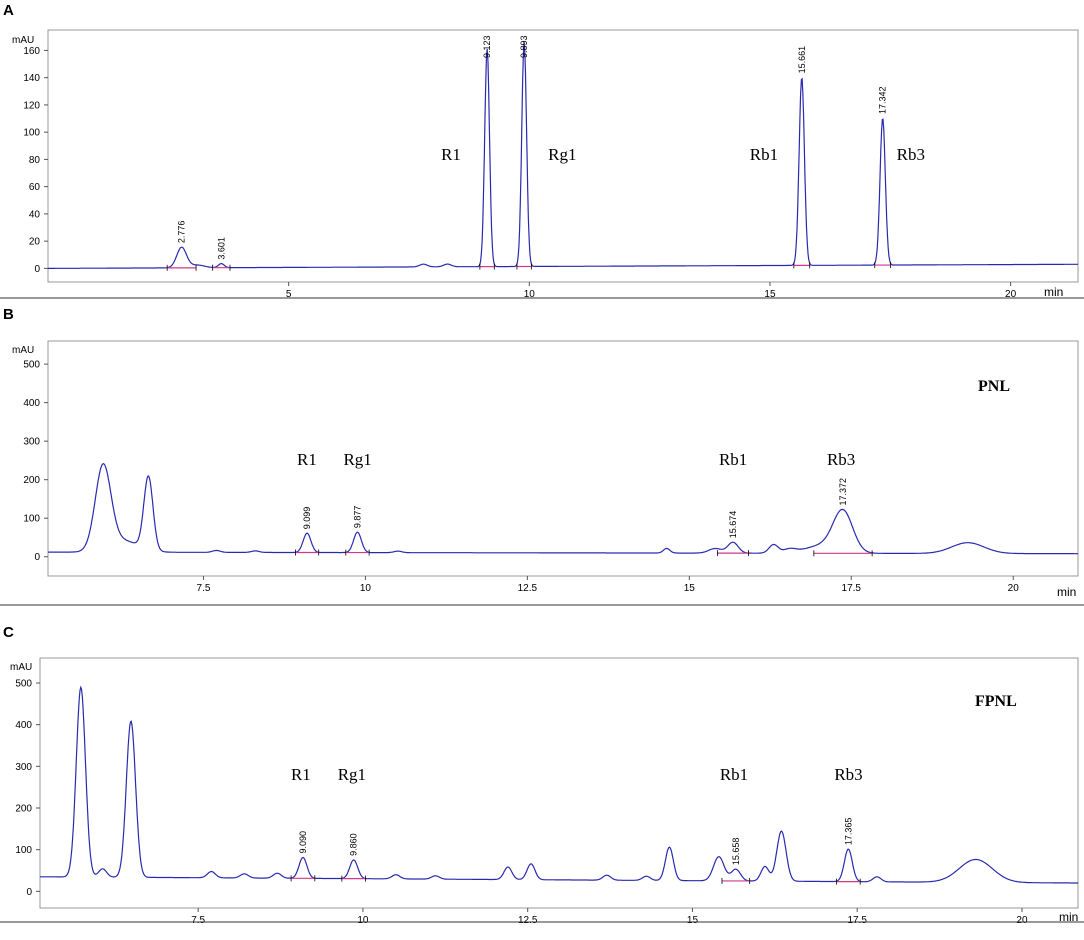  What do you see at coordinates (8, 10) in the screenshot?
I see `panel-a-letter: A` at bounding box center [8, 10].